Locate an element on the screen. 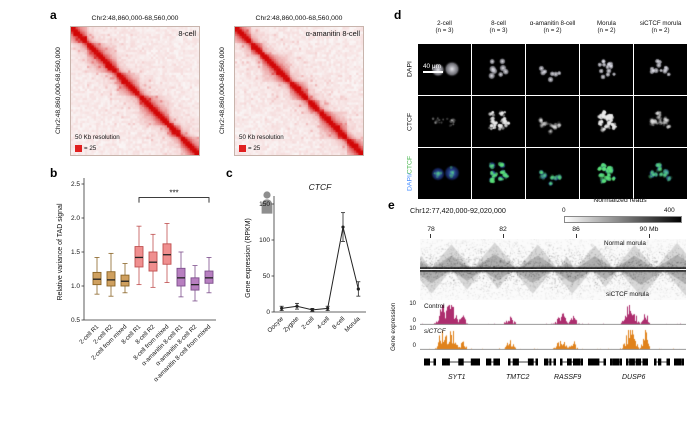 Image resolution: width=698 pixels, height=432 pixels. hic-heatmap-8cell is located at coordinates (135, 91).